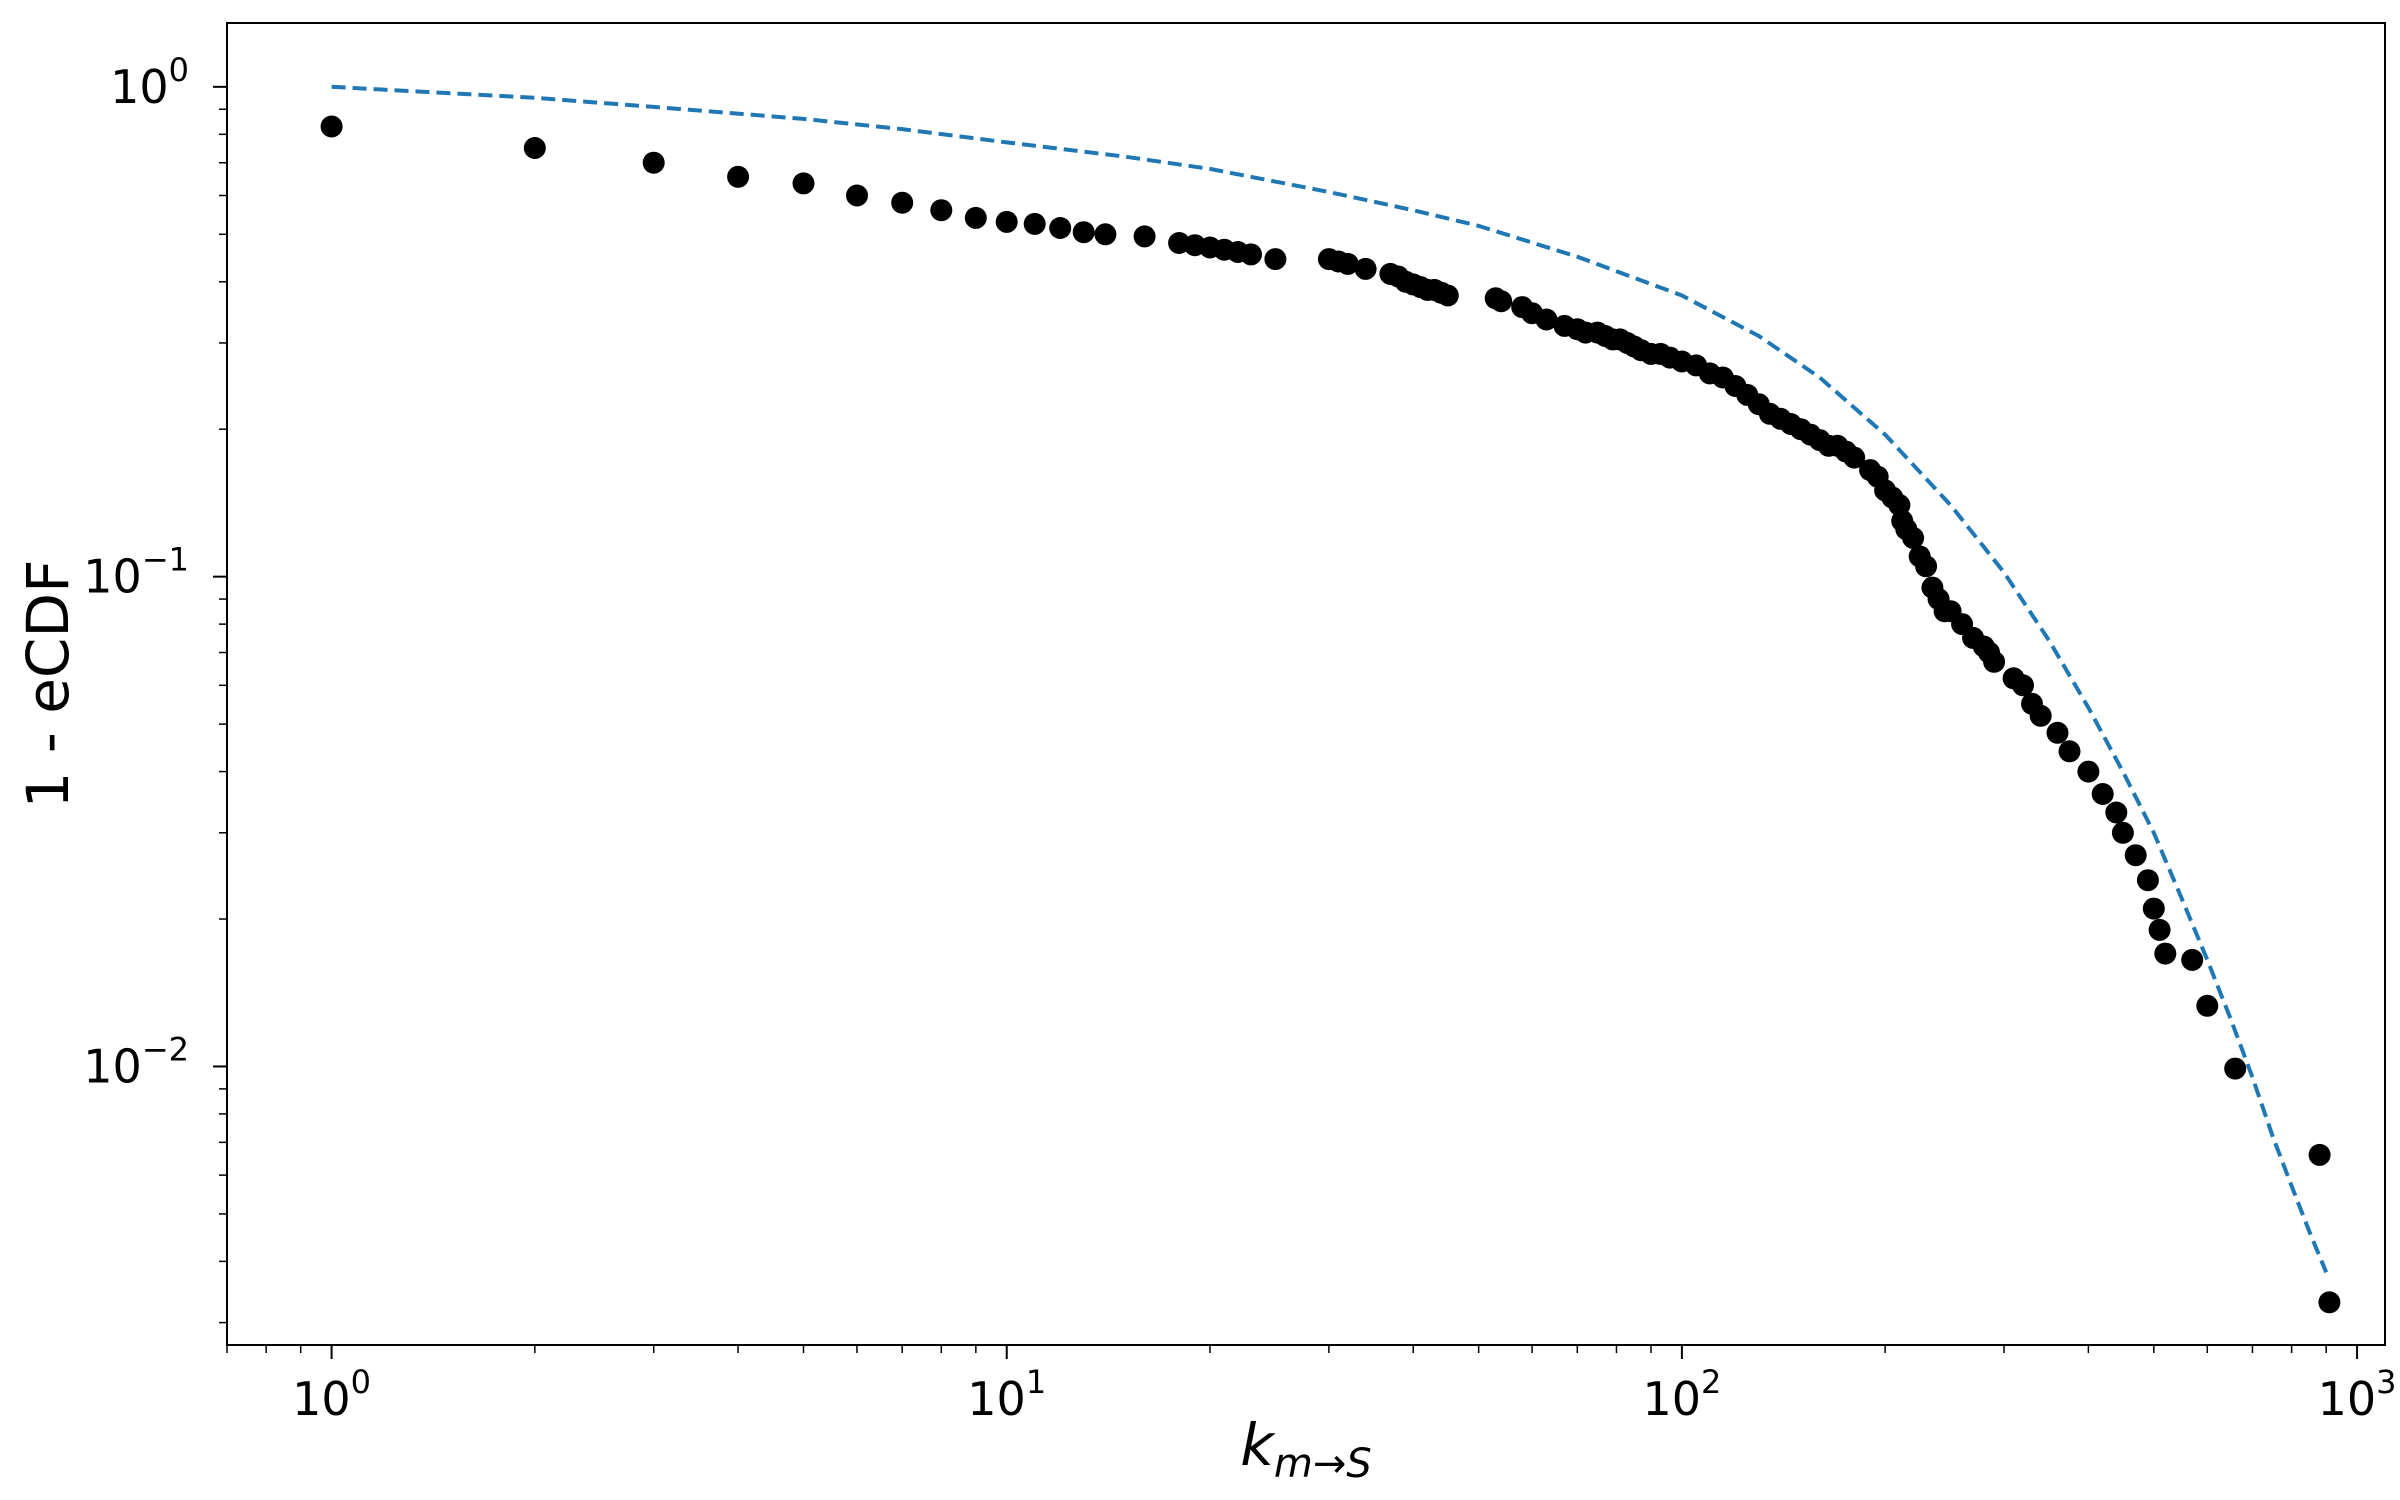 Image resolution: width=2400 pixels, height=1500 pixels. I want to click on y-tick-label: 10⁻¹, so click(136, 572).